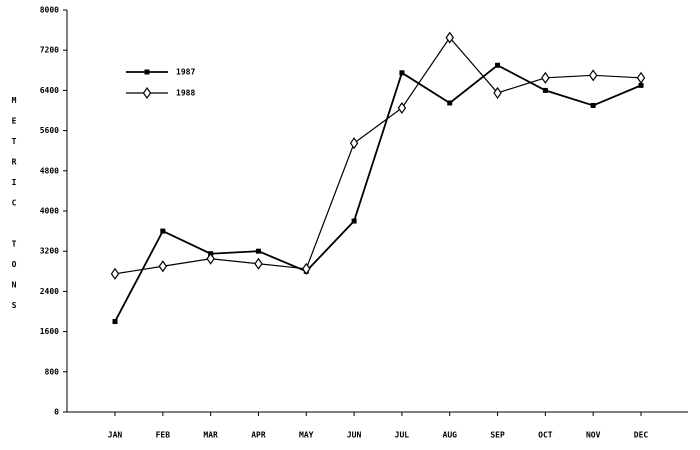 The height and width of the screenshot is (450, 700). I want to click on x-tick-label: AUG, so click(450, 435).